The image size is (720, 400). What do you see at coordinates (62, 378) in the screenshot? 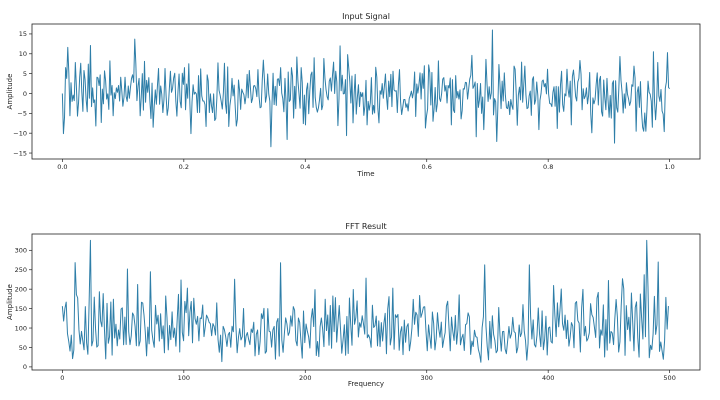
I see `x-tick-label: 0` at bounding box center [62, 378].